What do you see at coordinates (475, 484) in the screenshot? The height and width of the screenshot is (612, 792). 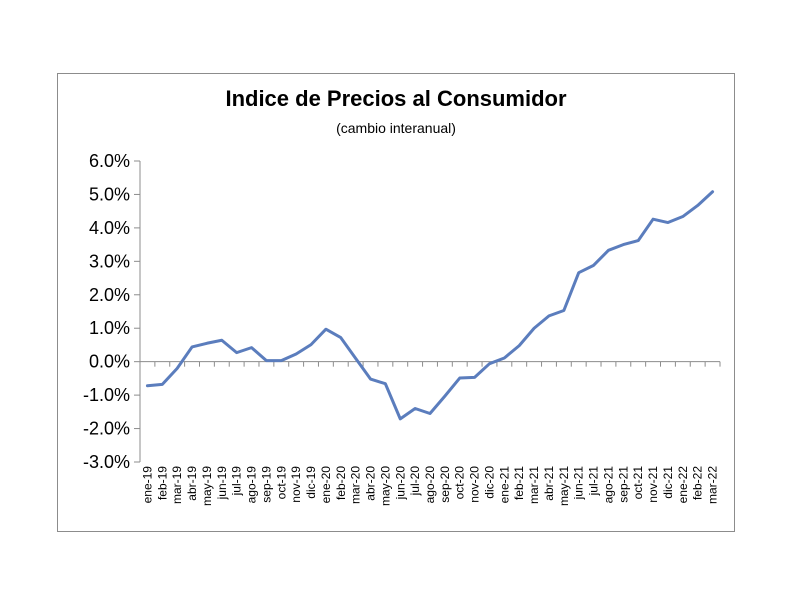 I see `x-tick-label: nov-20` at bounding box center [475, 484].